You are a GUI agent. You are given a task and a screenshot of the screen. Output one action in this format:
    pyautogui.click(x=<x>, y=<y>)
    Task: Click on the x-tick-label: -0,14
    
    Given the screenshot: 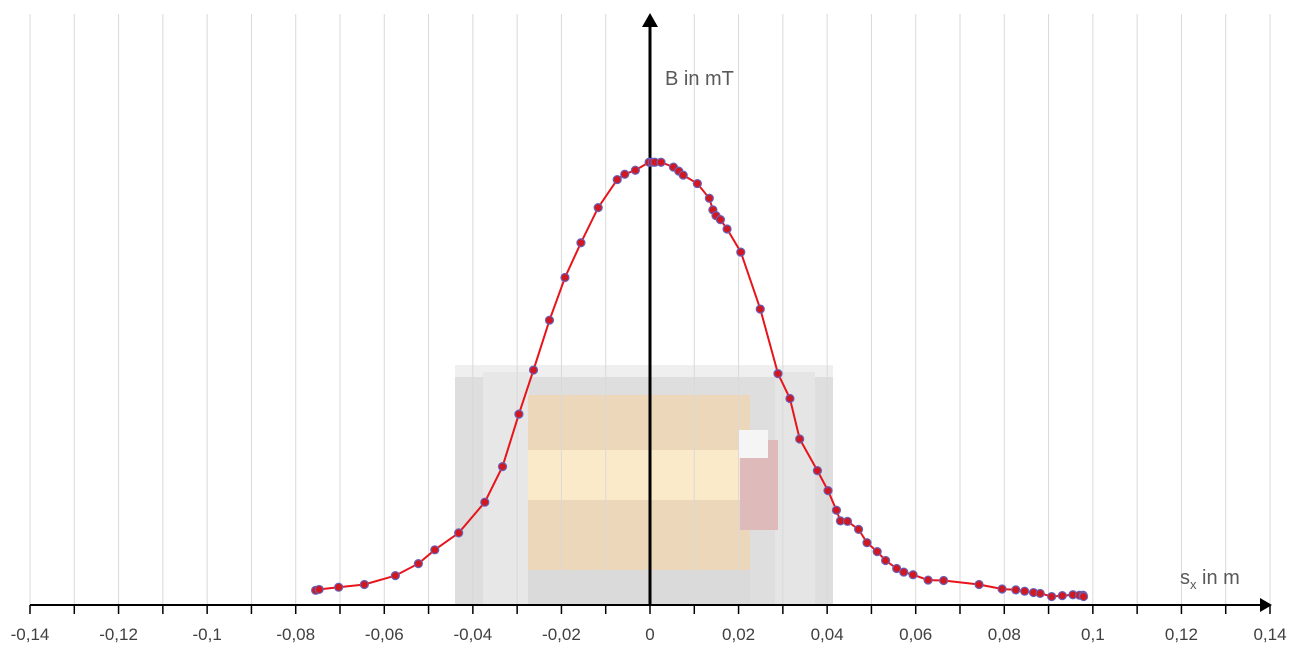 What is the action you would take?
    pyautogui.click(x=30, y=634)
    